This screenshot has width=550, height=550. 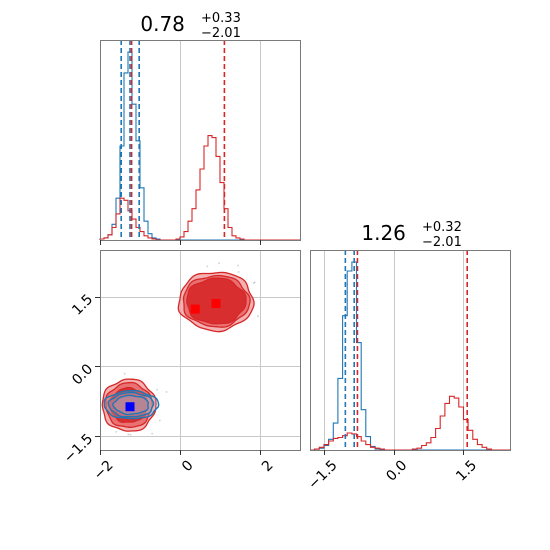 I want to click on tick-label-param1: −2, so click(x=104, y=470).